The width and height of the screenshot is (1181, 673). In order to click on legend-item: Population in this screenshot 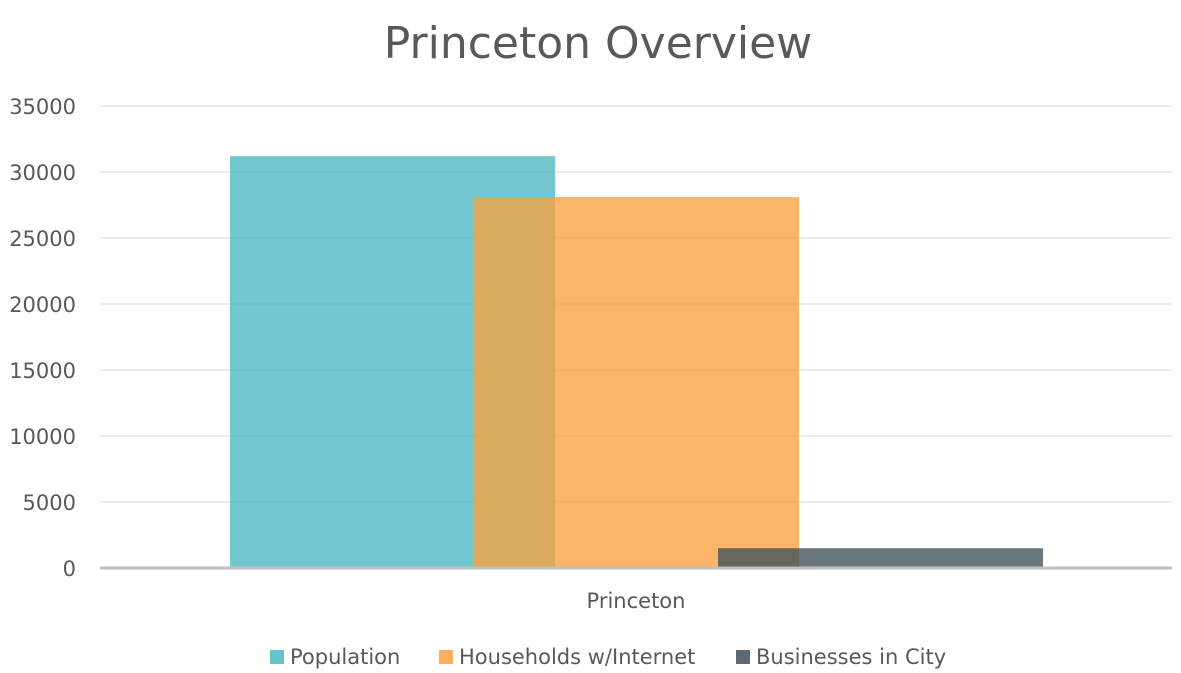, I will do `click(335, 657)`.